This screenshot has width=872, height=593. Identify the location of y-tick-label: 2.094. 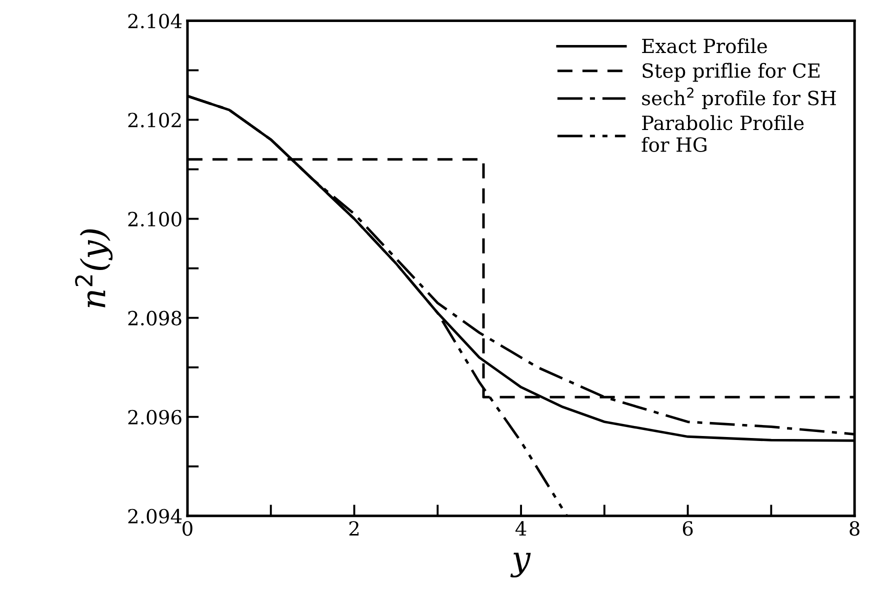
(155, 516).